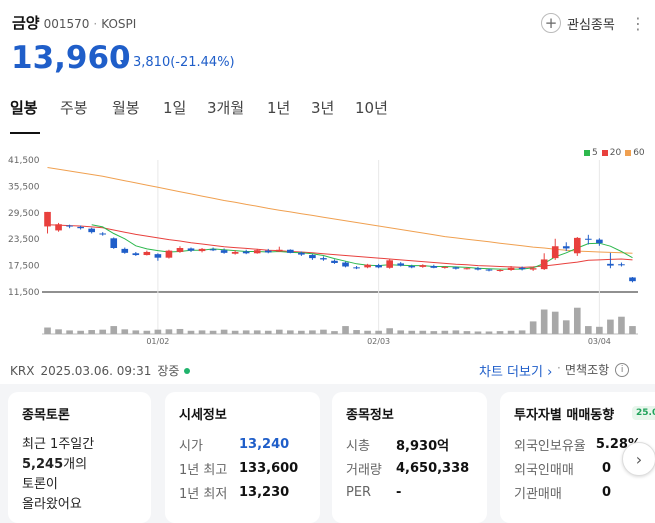 This screenshot has width=655, height=523. I want to click on legend-ma20-swatch, so click(604, 153).